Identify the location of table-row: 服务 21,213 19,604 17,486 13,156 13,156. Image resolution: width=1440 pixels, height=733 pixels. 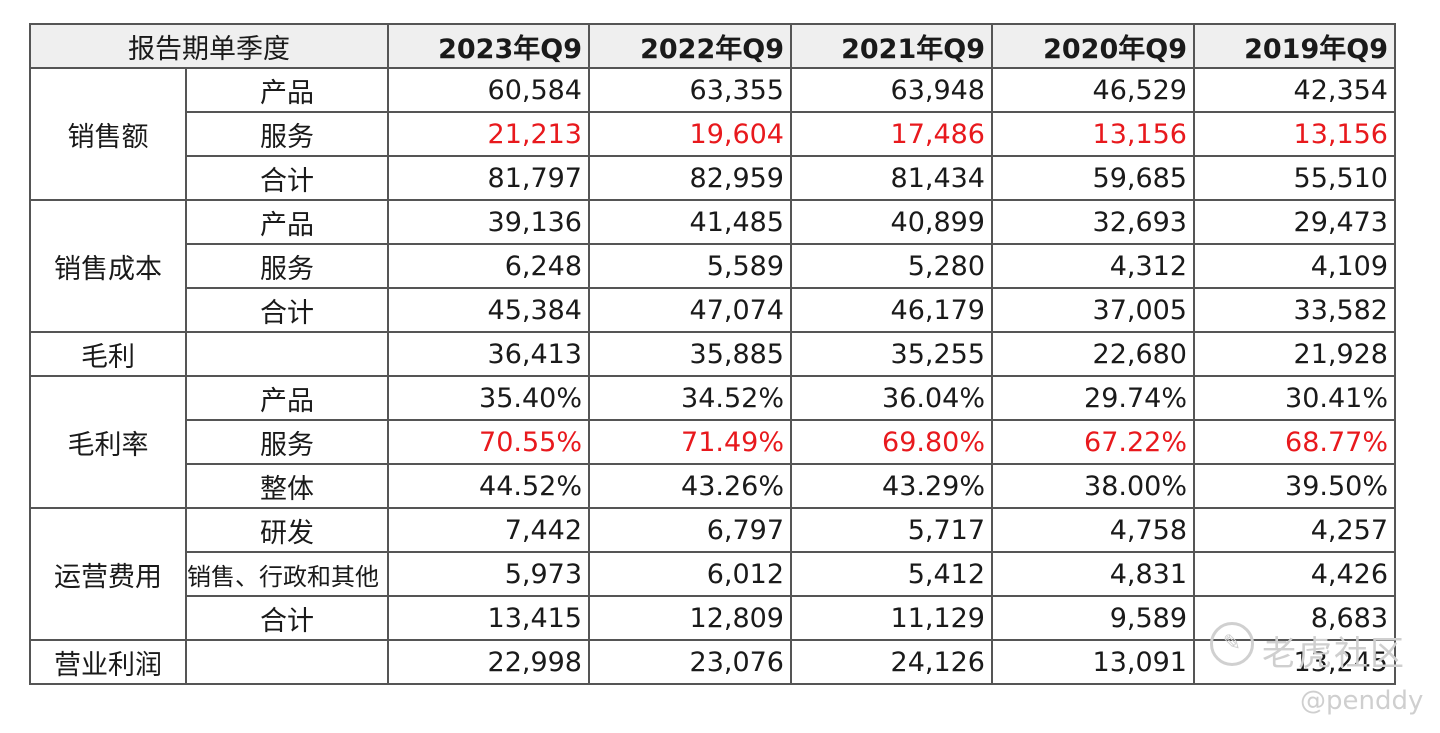
(713, 134).